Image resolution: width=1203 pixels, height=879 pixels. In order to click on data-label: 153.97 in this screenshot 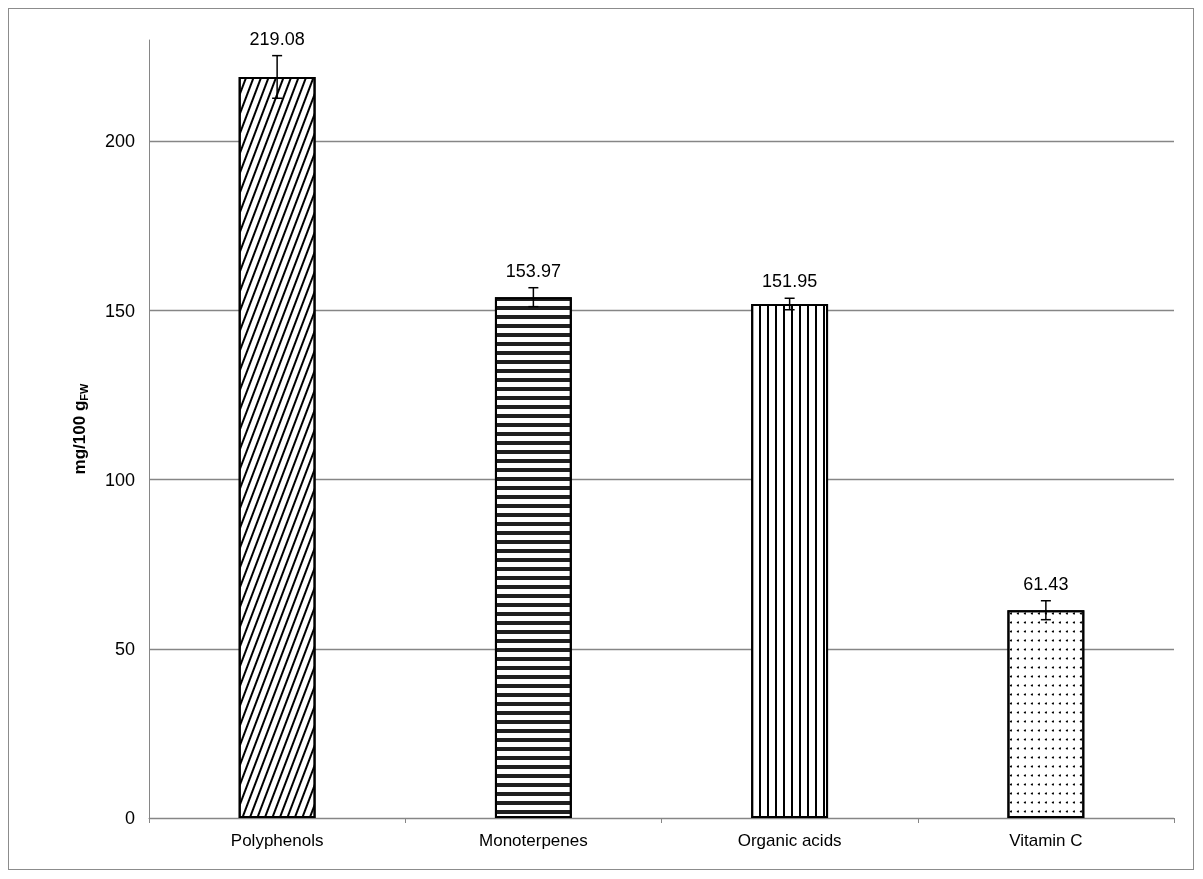, I will do `click(533, 270)`.